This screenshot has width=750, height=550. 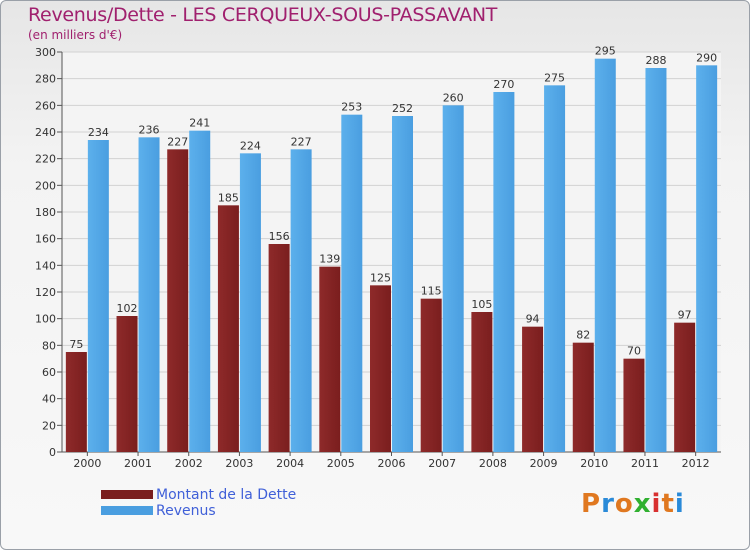 What do you see at coordinates (642, 504) in the screenshot?
I see `logo-letter: x` at bounding box center [642, 504].